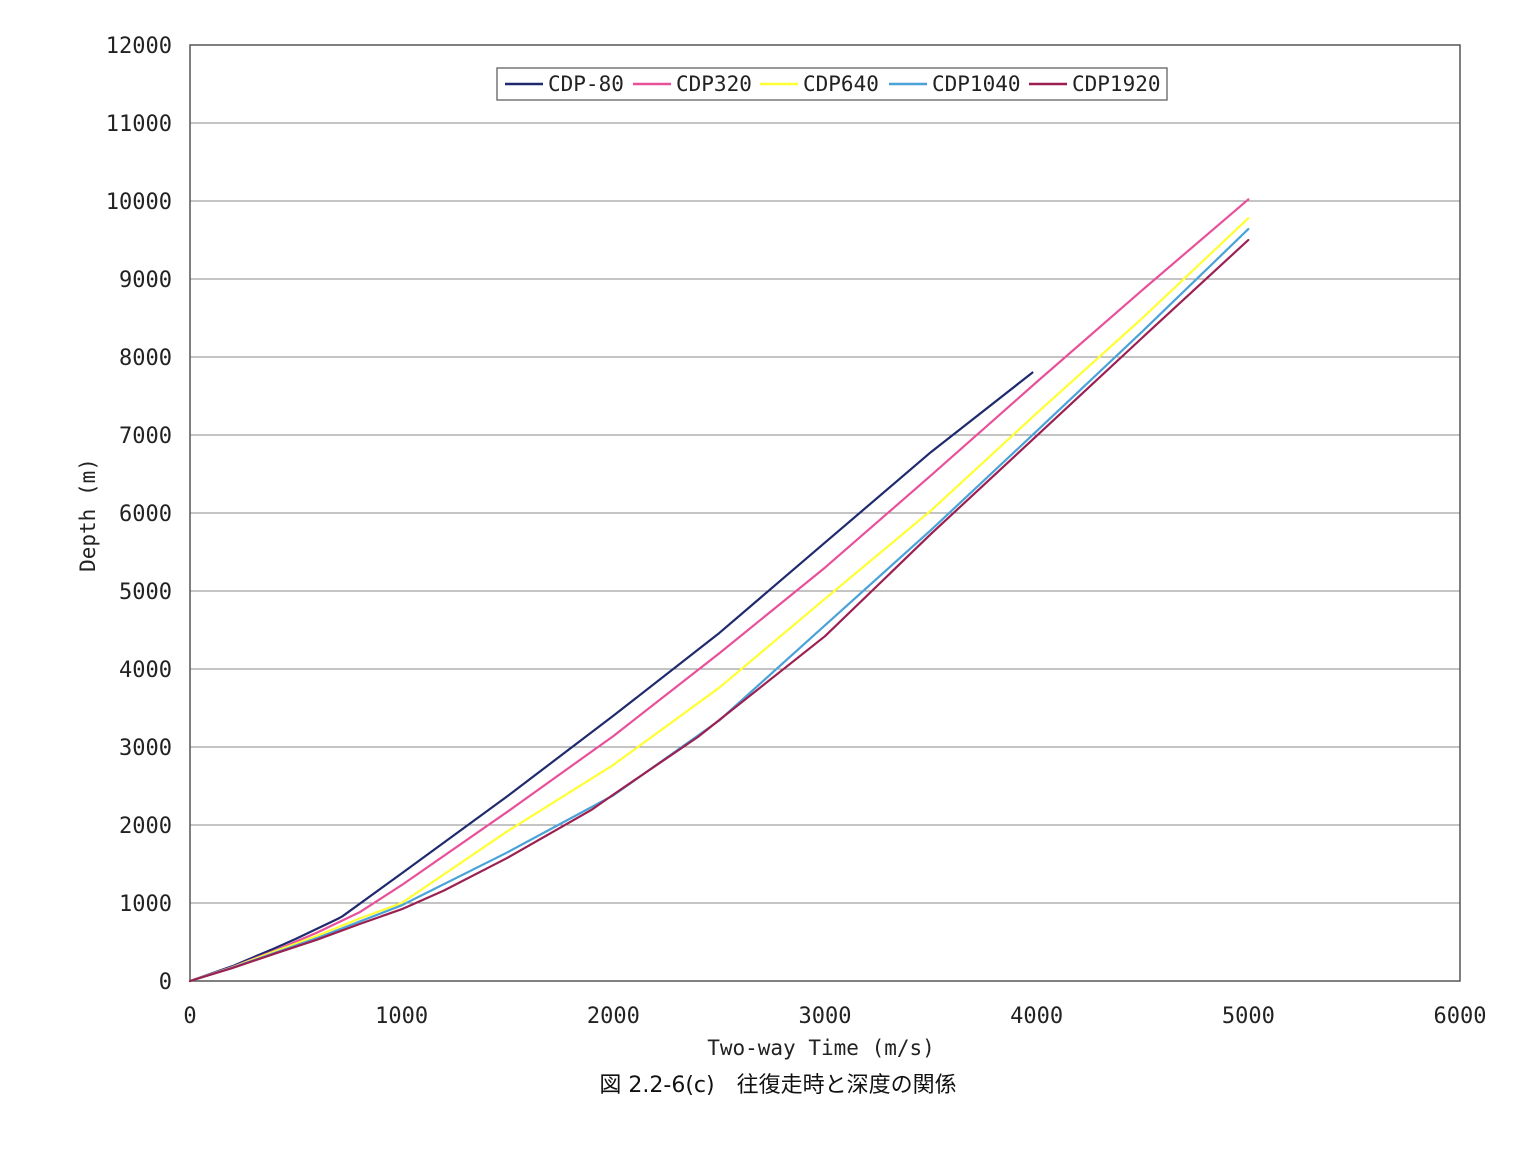 This screenshot has height=1151, width=1531. Describe the element at coordinates (145, 280) in the screenshot. I see `y-tick-label: 9000` at that location.